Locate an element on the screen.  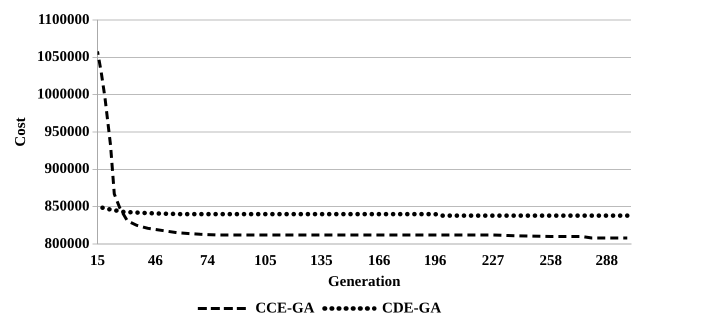
y-tick-label: 900000 is located at coordinates (67, 169).